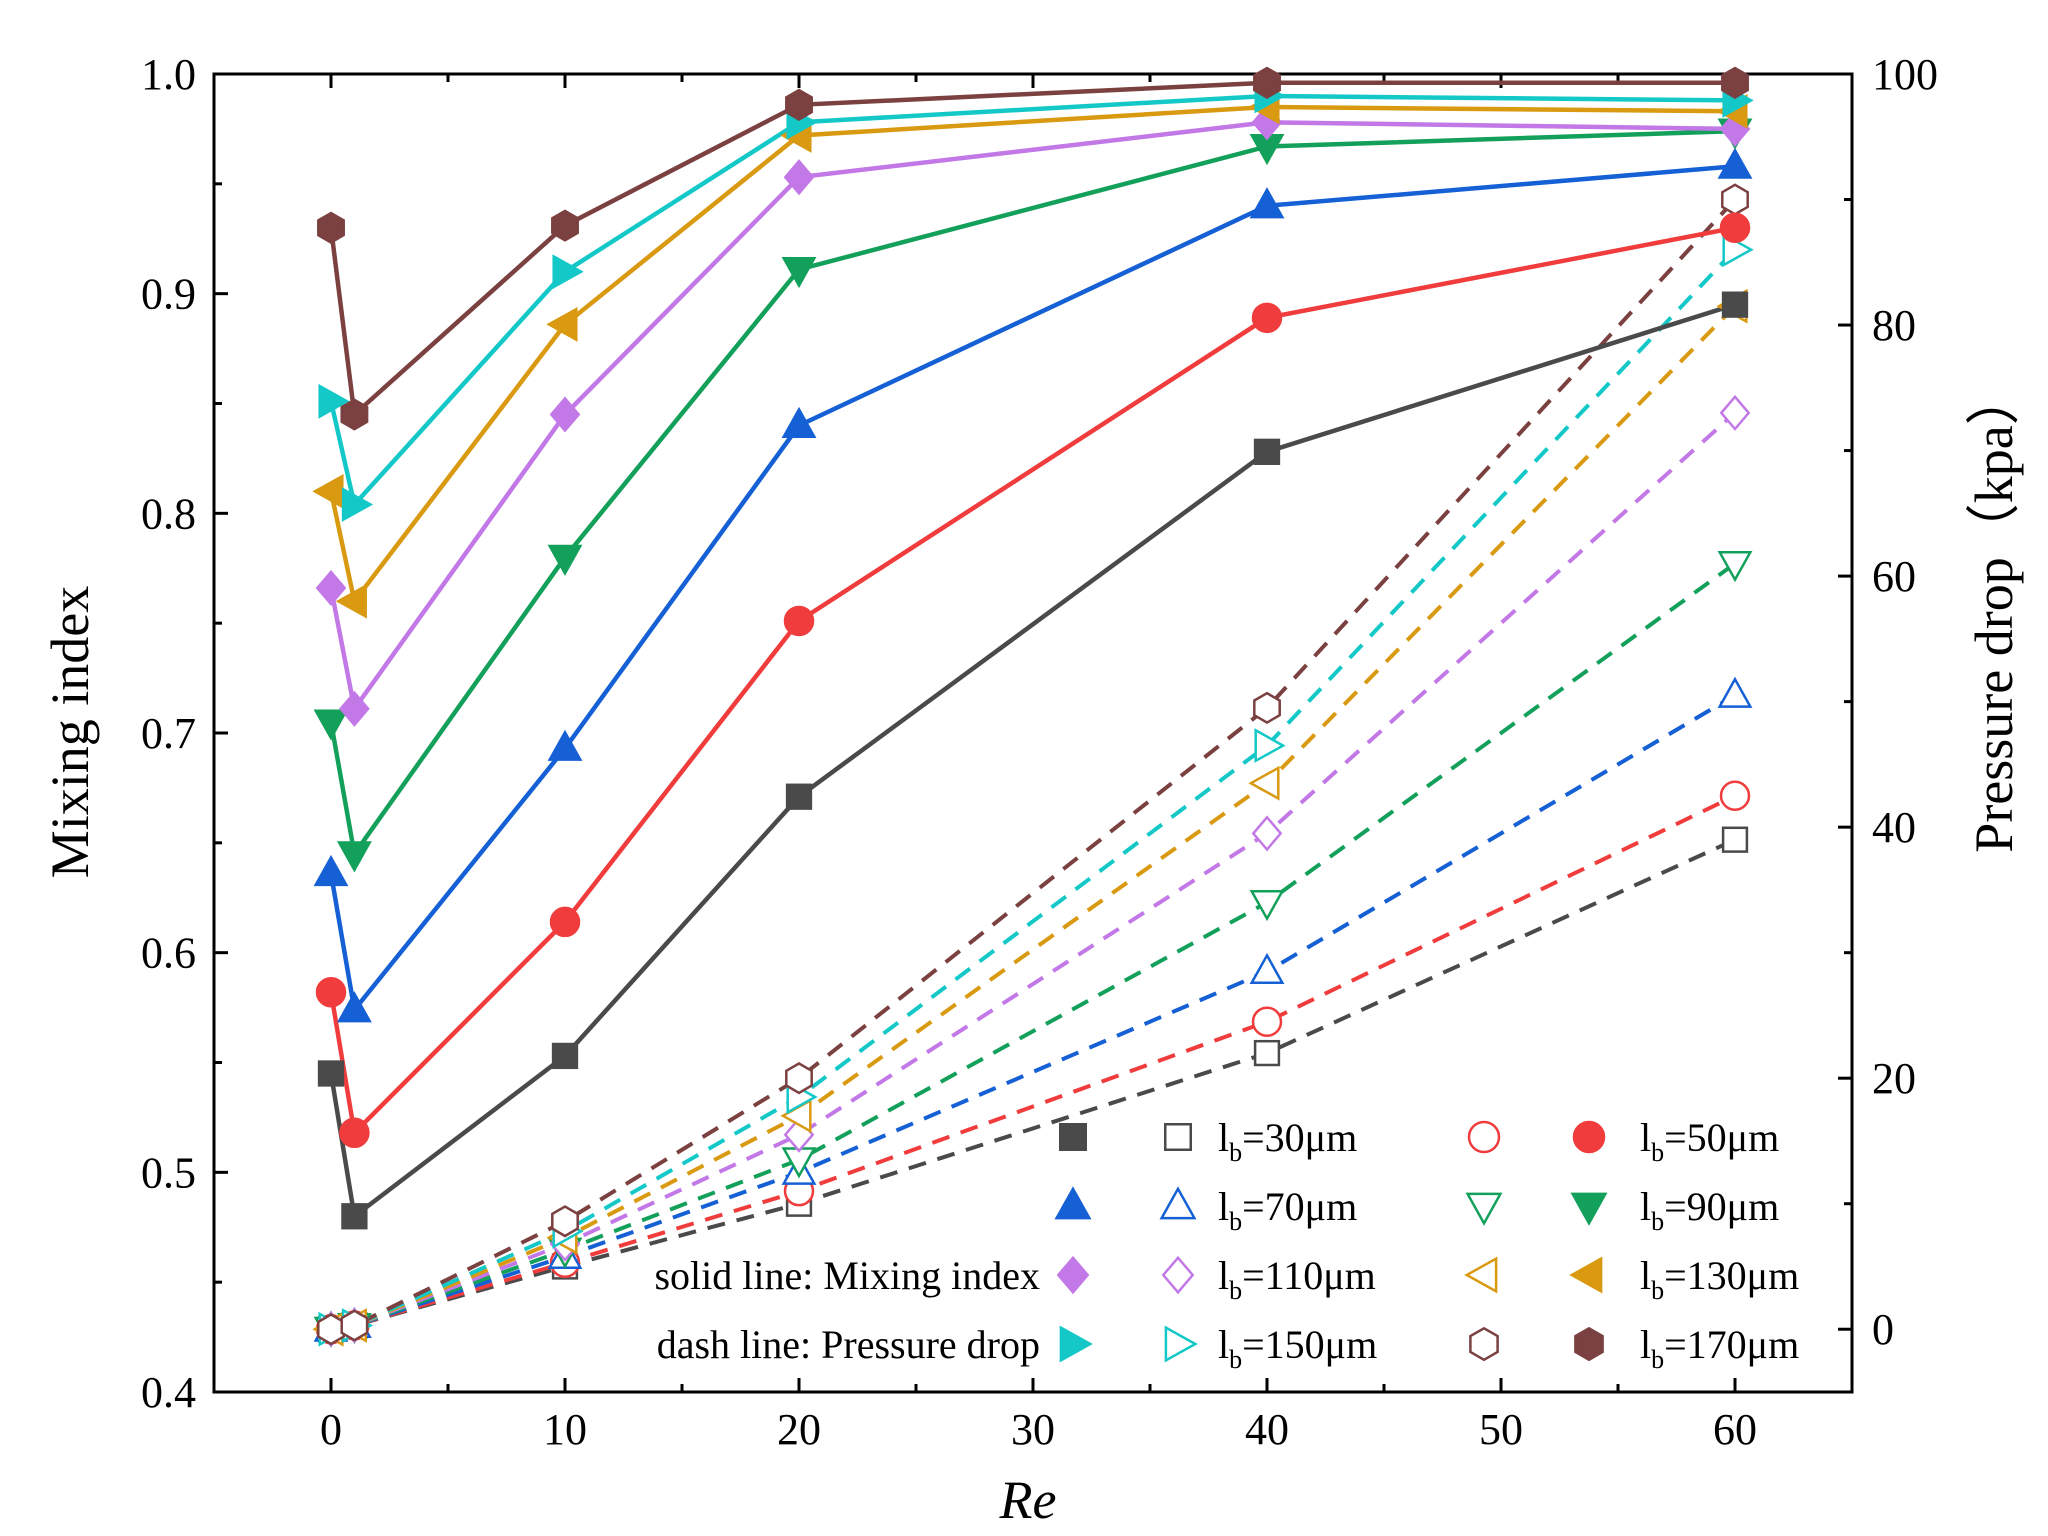 This screenshot has height=1536, width=2048. I want to click on y-left-tick-label: 0.6, so click(168, 953).